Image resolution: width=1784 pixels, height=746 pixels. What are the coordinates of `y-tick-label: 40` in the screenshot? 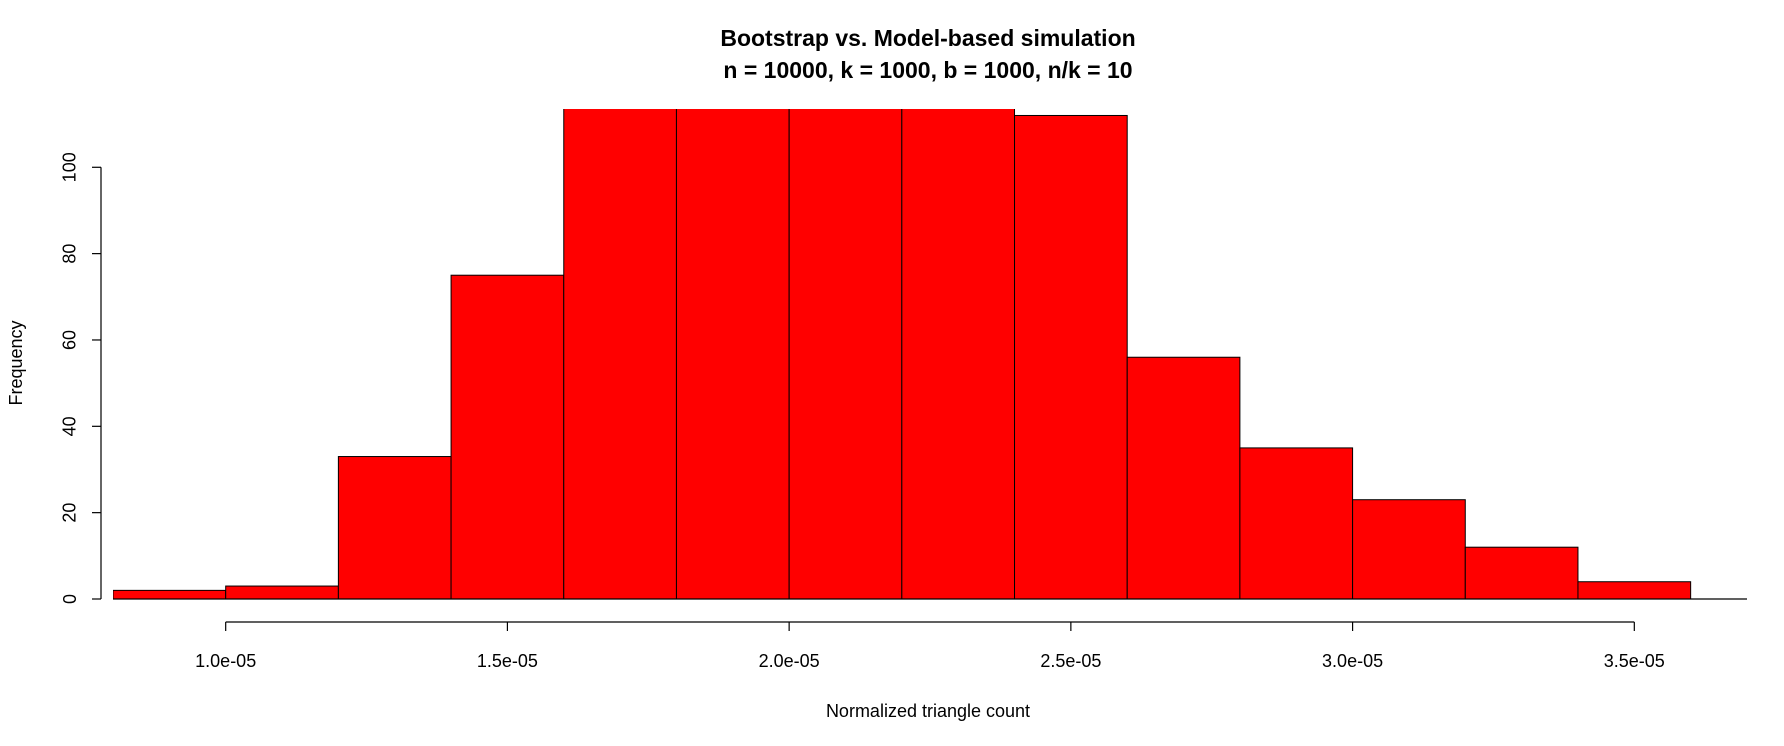 It's located at (70, 426).